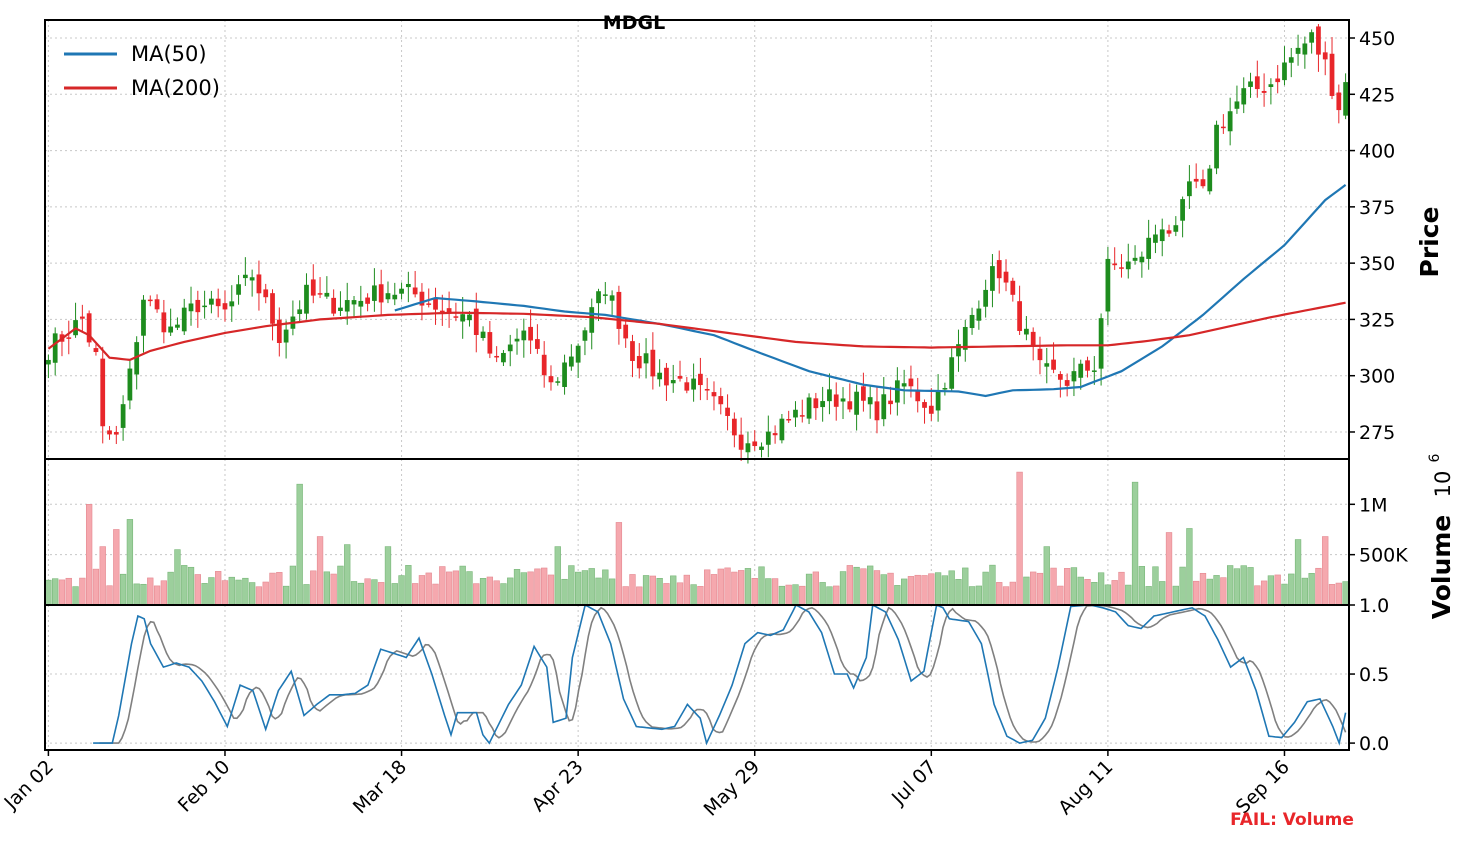 This screenshot has width=1473, height=855. What do you see at coordinates (1429, 242) in the screenshot?
I see `price-axis-label: Price` at bounding box center [1429, 242].